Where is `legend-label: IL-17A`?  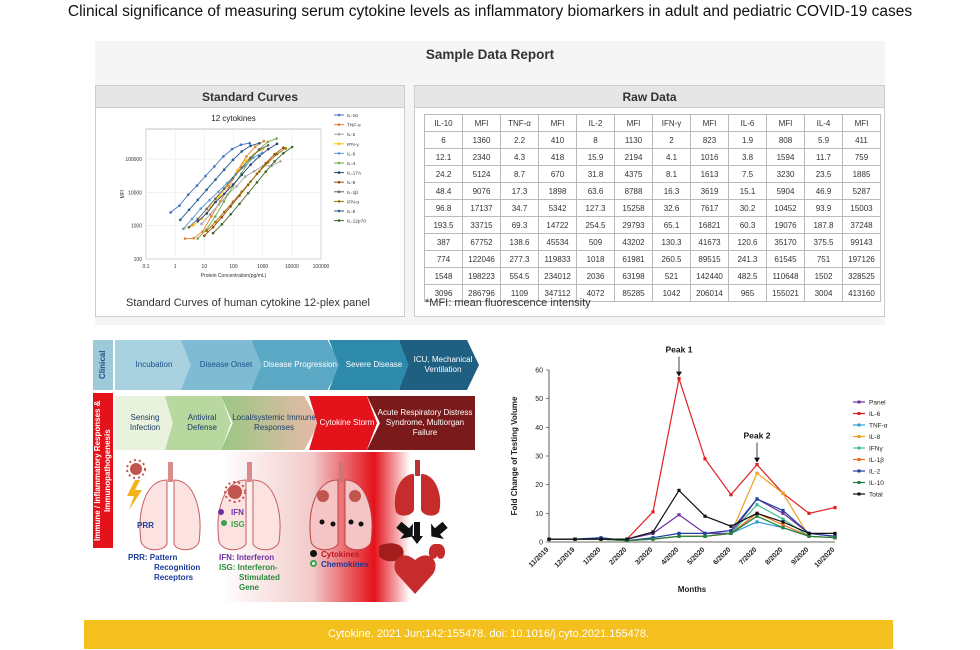 legend-label: IL-17A is located at coordinates (354, 174).